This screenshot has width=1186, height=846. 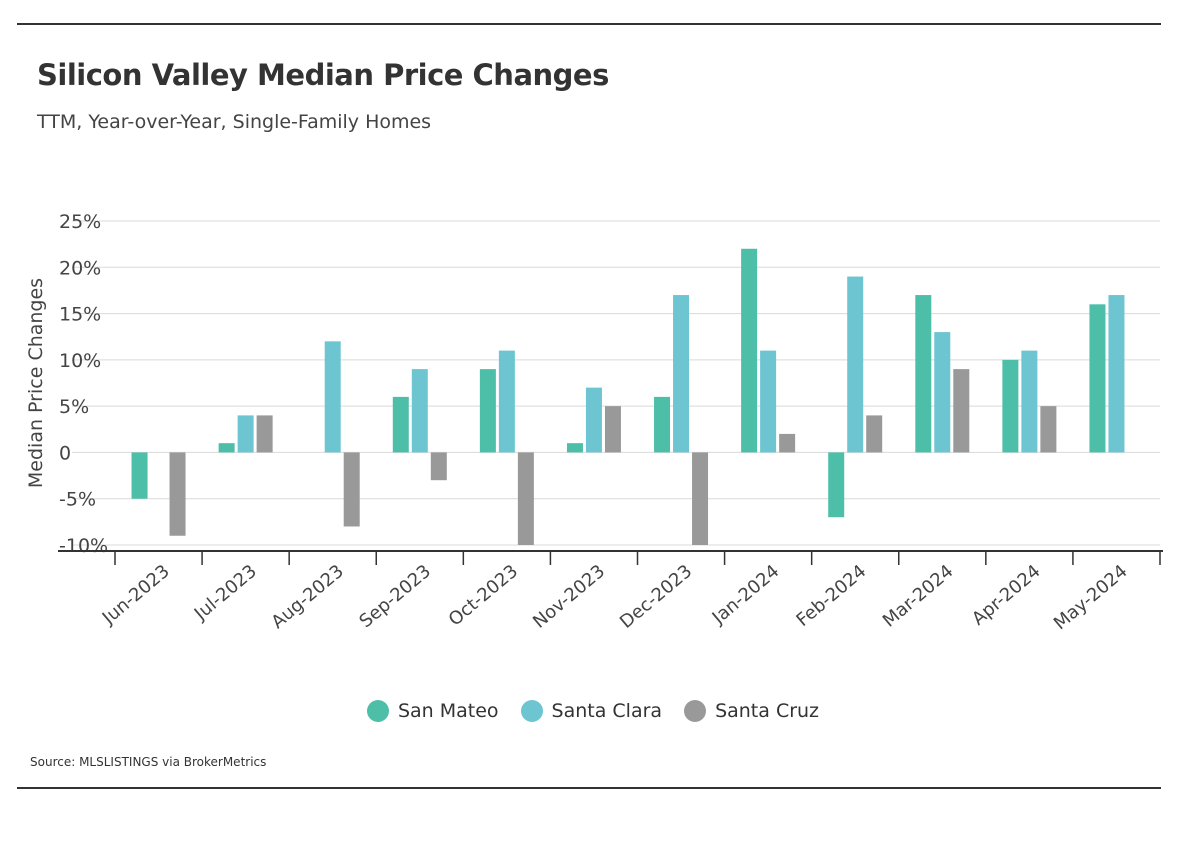 I want to click on x-tick-label: Apr-2024, so click(x=1006, y=595).